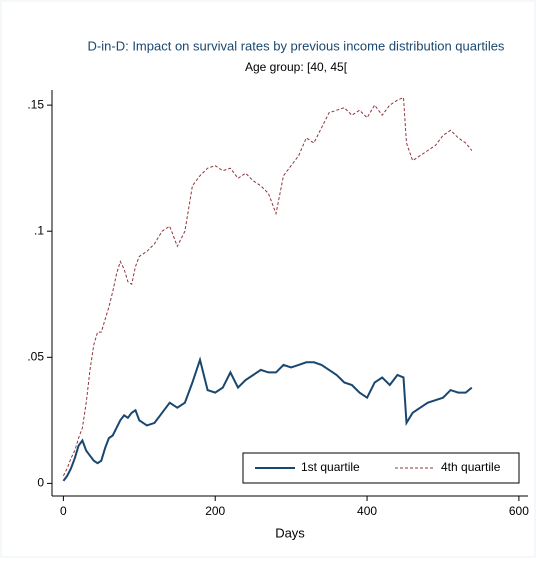 The image size is (536, 563). Describe the element at coordinates (367, 511) in the screenshot. I see `x-tick-label: 400` at that location.